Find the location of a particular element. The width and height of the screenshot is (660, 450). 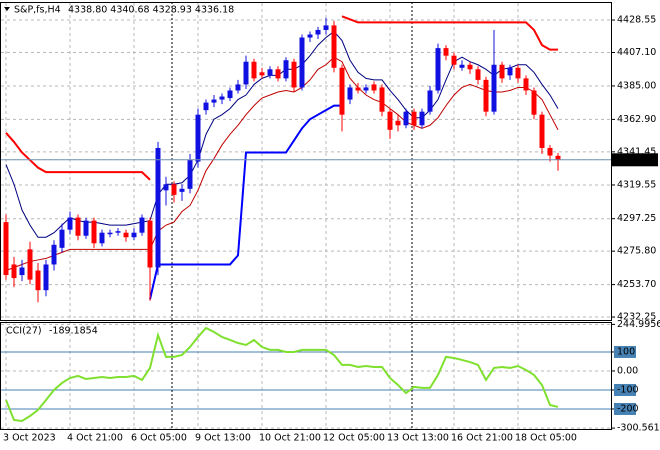

x-tick-label: 12 Oct 05:00 is located at coordinates (354, 438).